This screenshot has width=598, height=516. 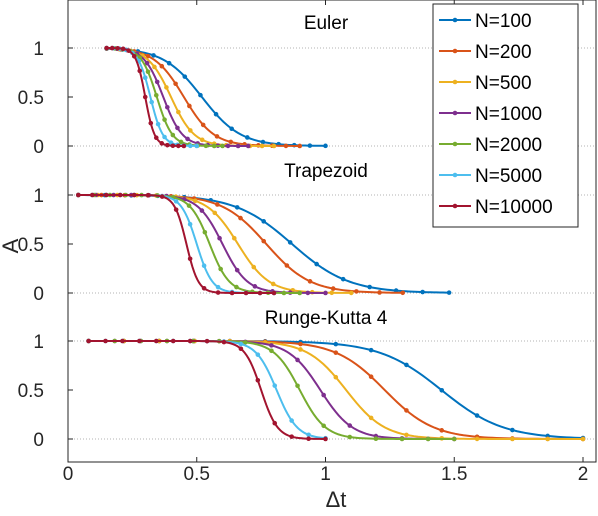 What do you see at coordinates (455, 51) in the screenshot?
I see `legend-item-n-200-marker` at bounding box center [455, 51].